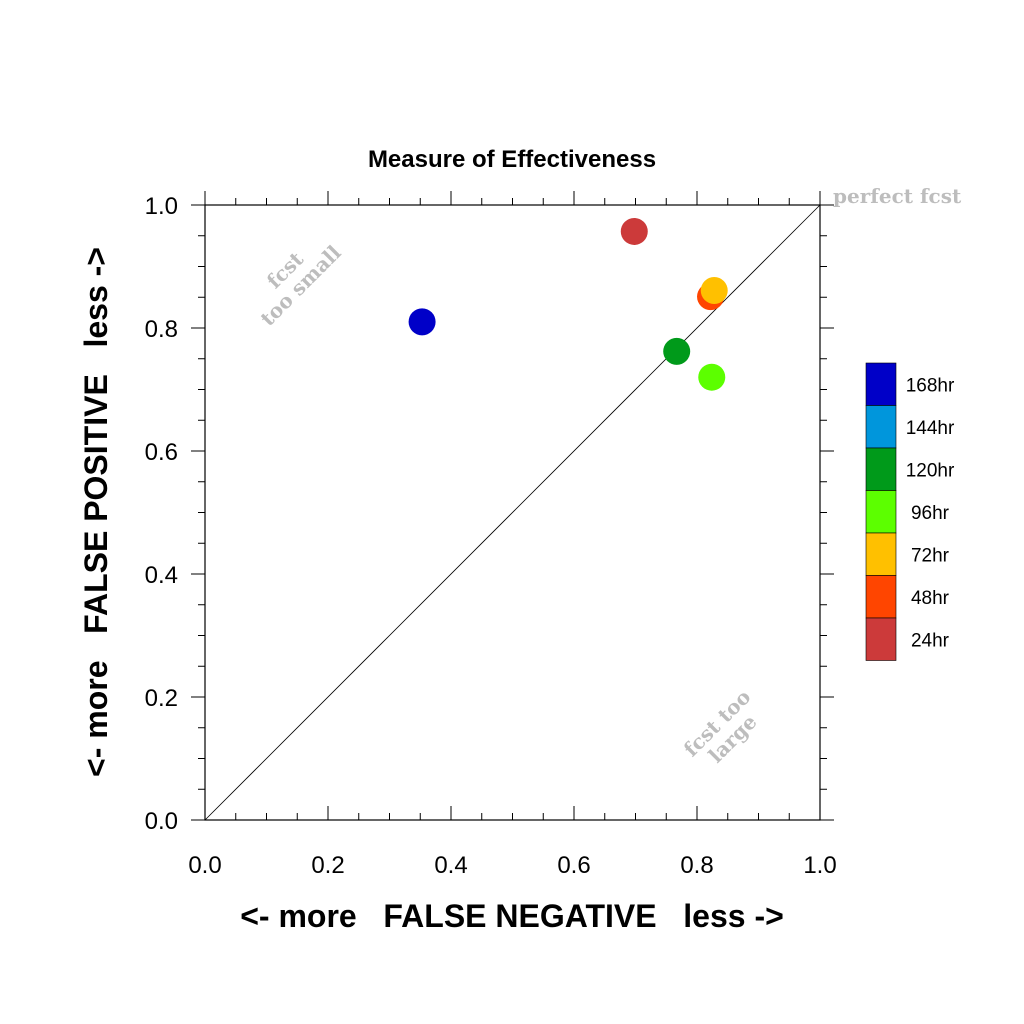  I want to click on x-tick-label: 1.0, so click(819, 865).